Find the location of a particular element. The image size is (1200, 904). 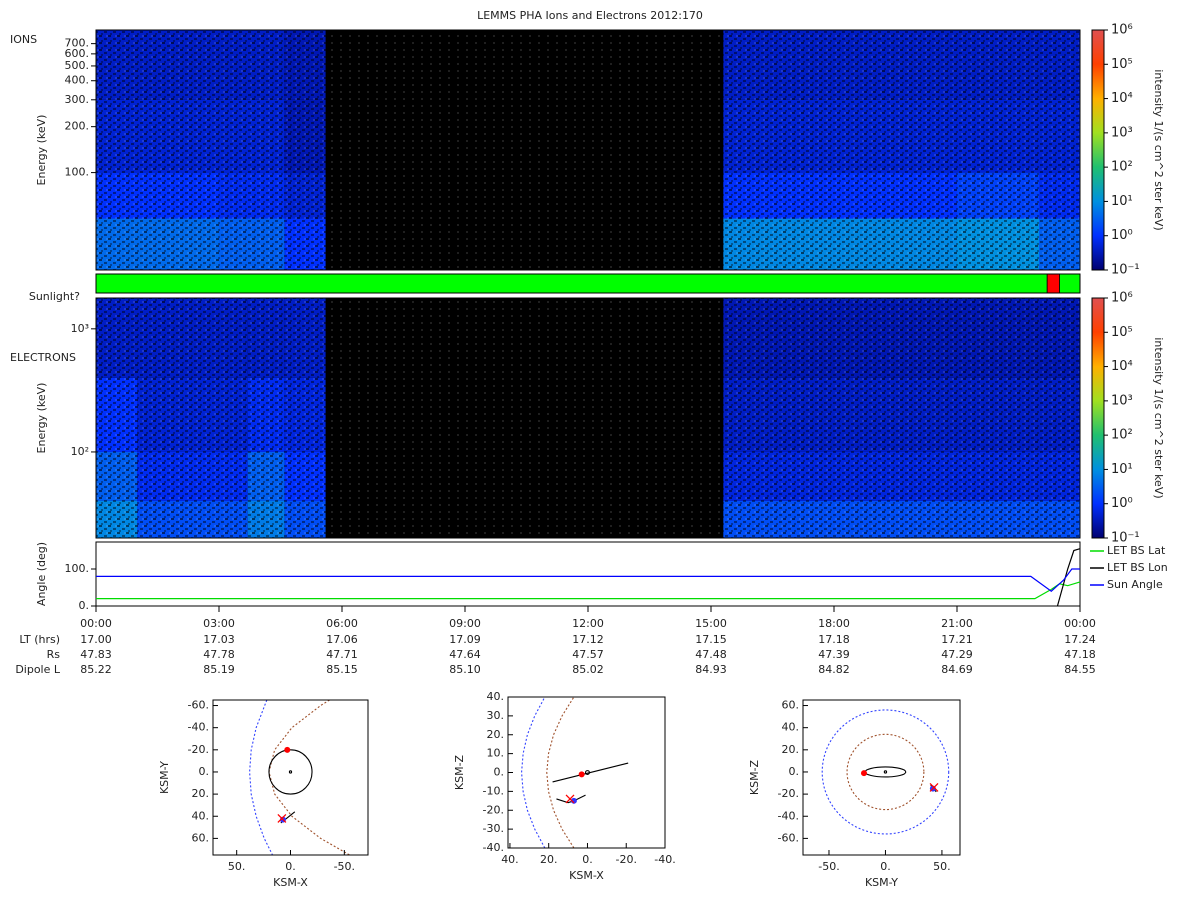

legend-label: LET BS Lon is located at coordinates (1137, 567).